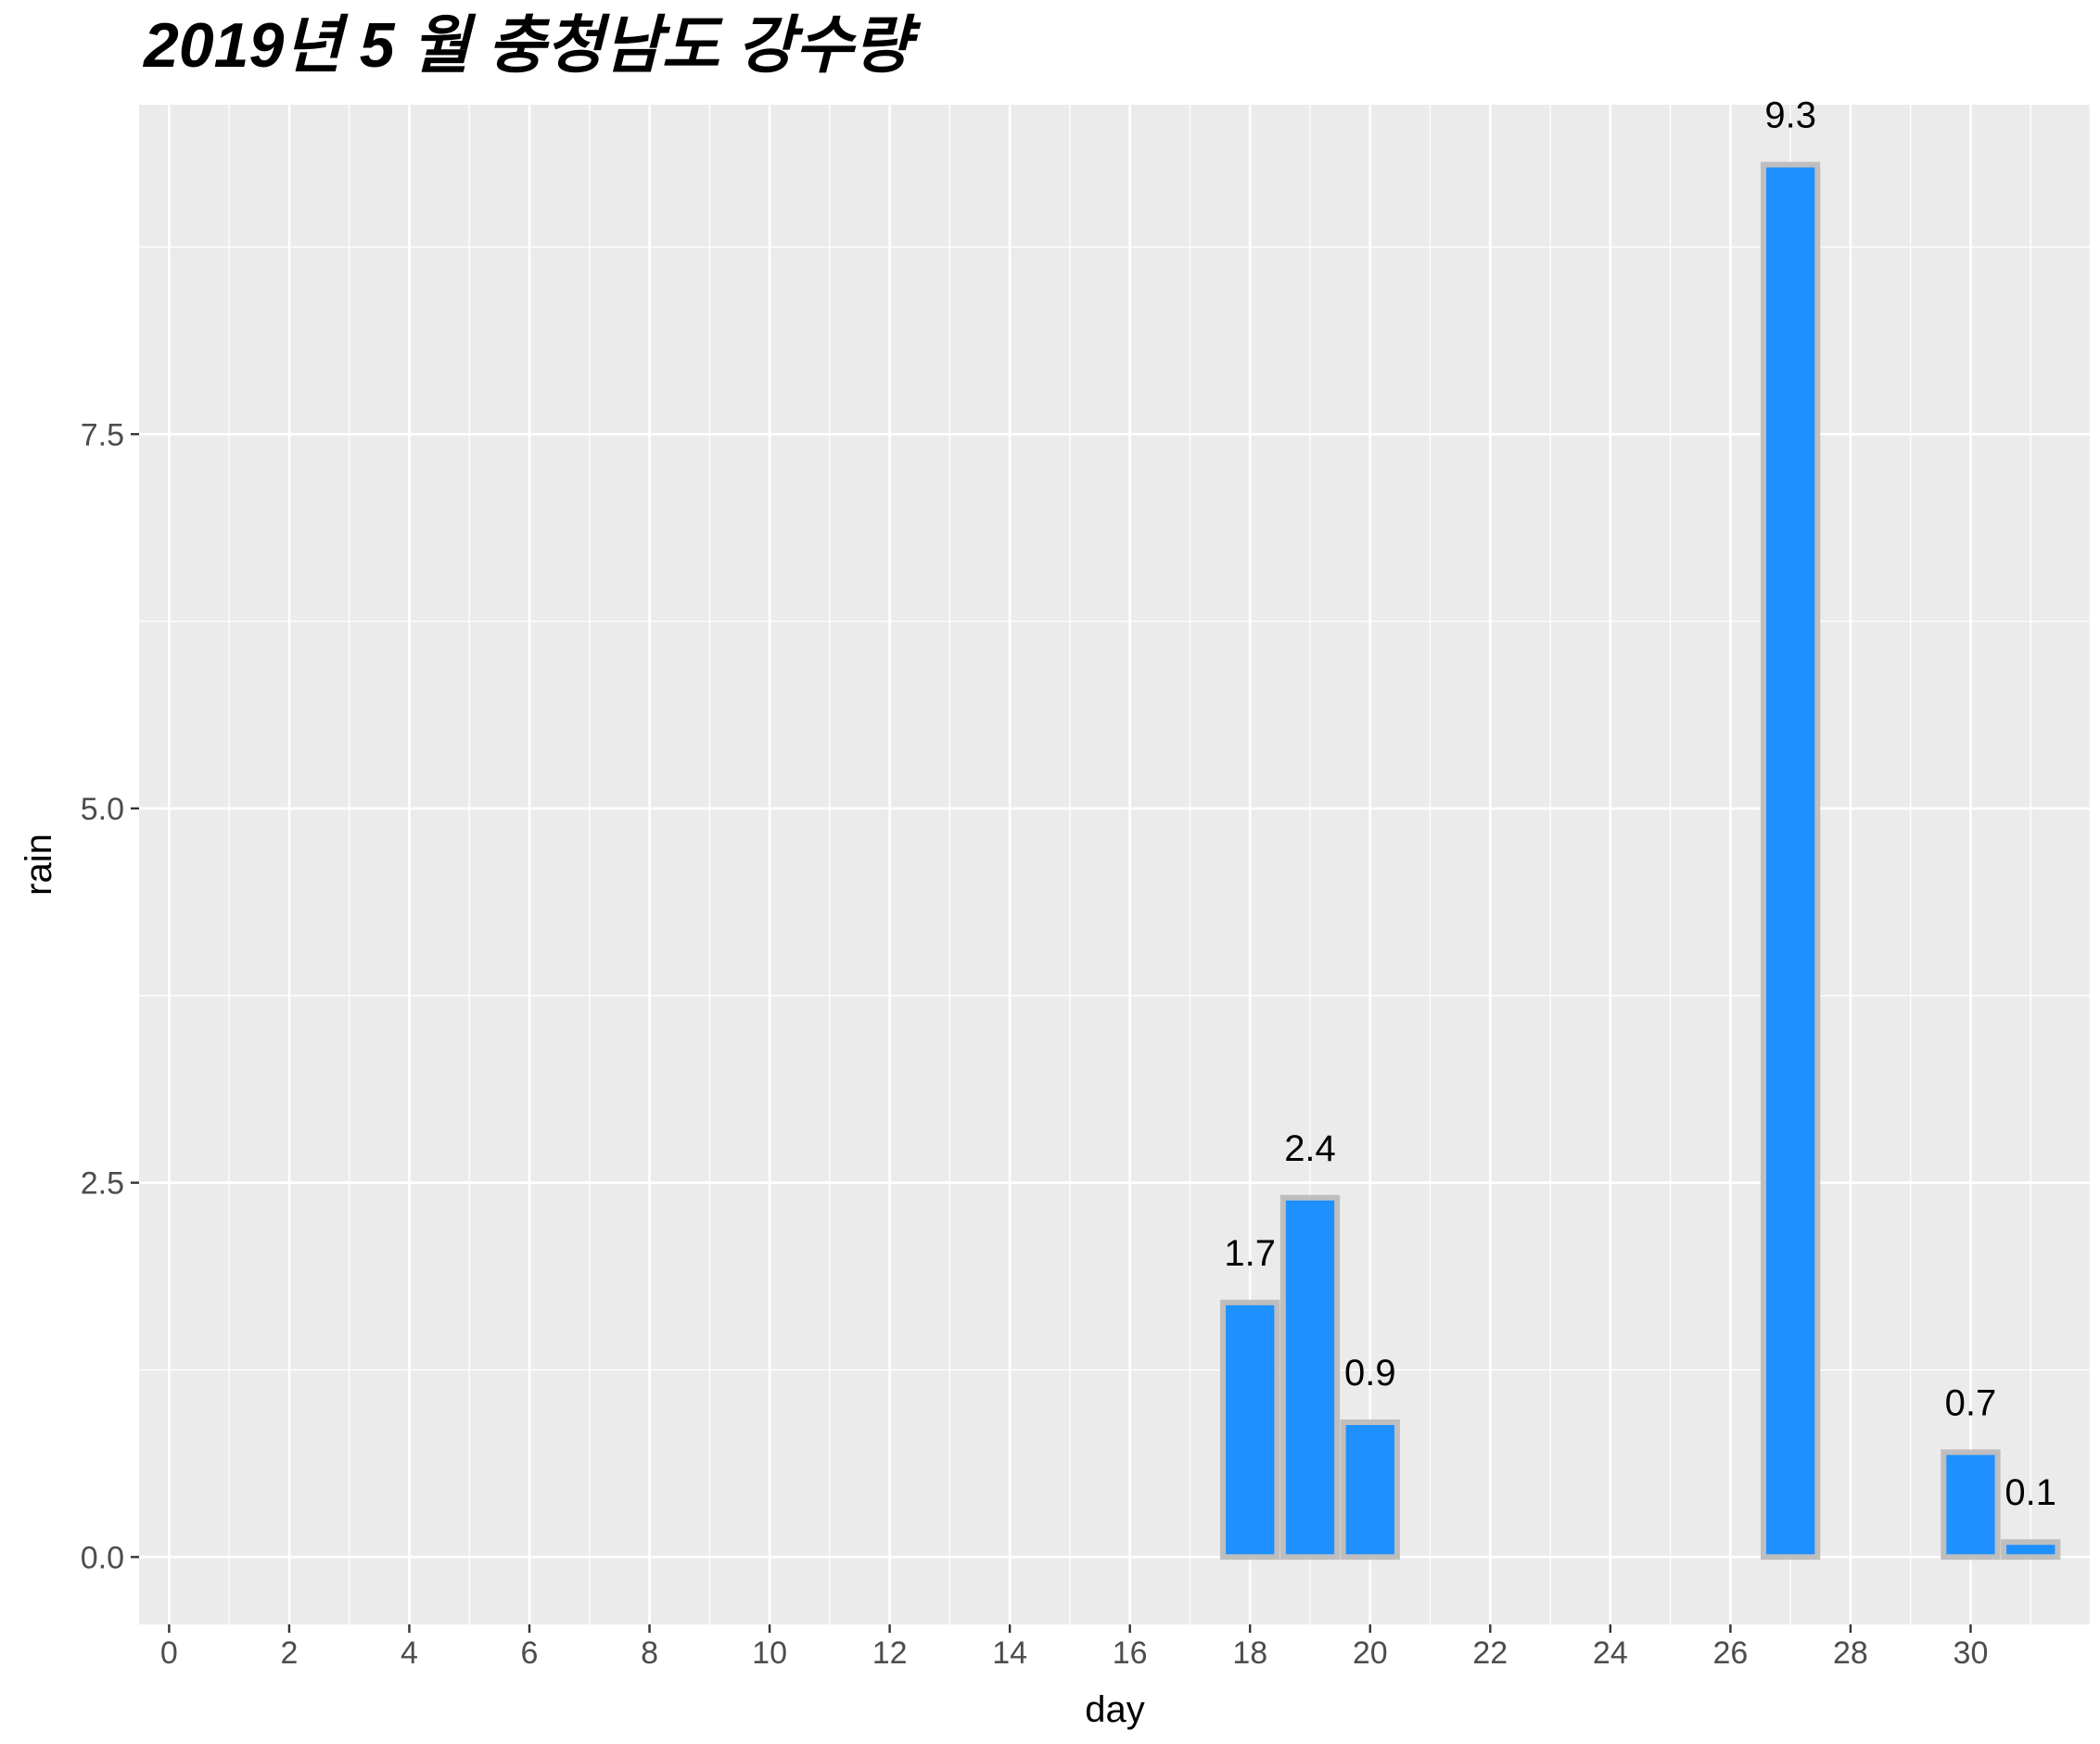  What do you see at coordinates (1130, 1653) in the screenshot?
I see `x-tick-label: 16` at bounding box center [1130, 1653].